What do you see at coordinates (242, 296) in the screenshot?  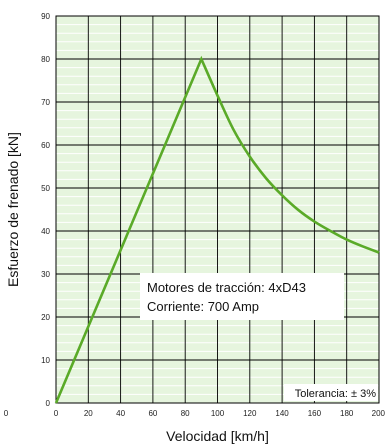 I see `motor-info-box` at bounding box center [242, 296].